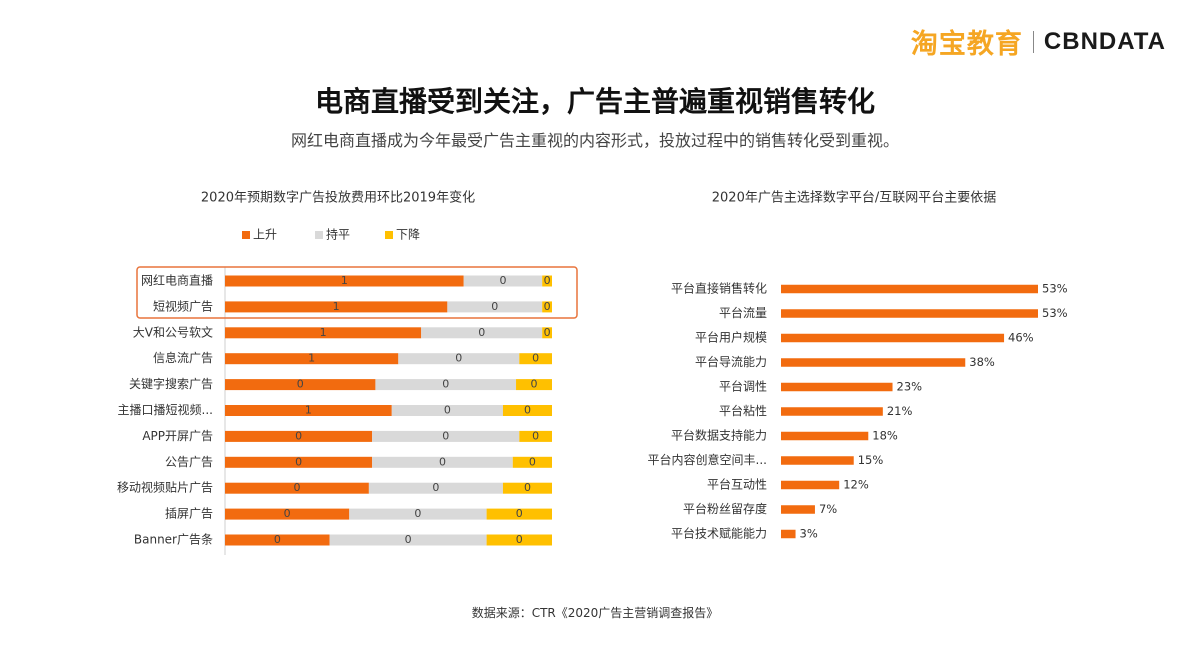 This screenshot has width=1190, height=669. Describe the element at coordinates (719, 435) in the screenshot. I see `category-label: 平台数据支持能力` at that location.